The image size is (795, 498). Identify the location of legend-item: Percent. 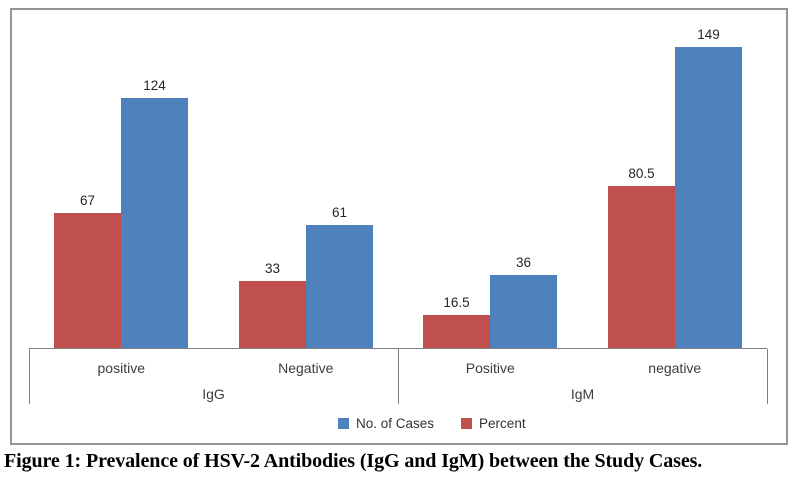
(493, 423).